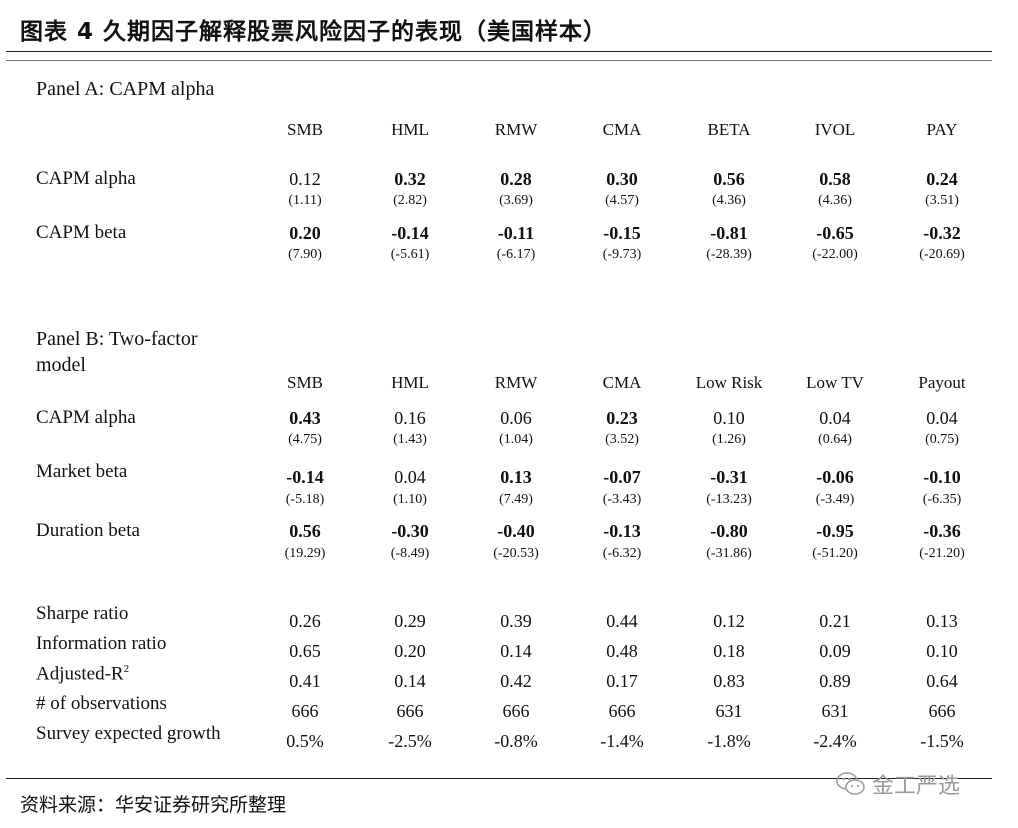 The height and width of the screenshot is (828, 1018). Describe the element at coordinates (622, 254) in the screenshot. I see `panel-a-cell-tstat: (-9.73)` at that location.